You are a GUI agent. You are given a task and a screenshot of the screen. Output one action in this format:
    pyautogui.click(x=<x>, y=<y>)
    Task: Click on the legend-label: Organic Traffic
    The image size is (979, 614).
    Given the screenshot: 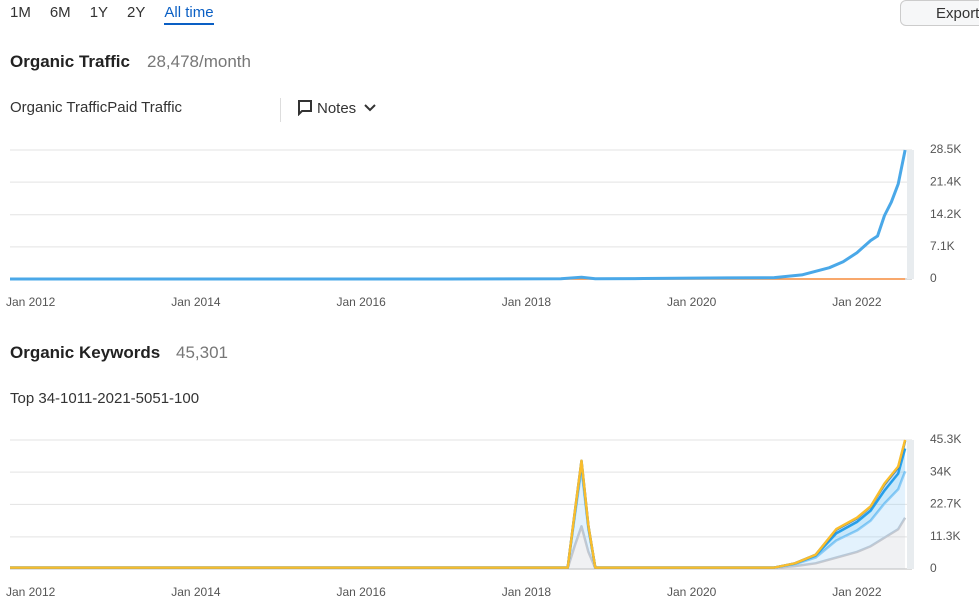 What is the action you would take?
    pyautogui.click(x=59, y=107)
    